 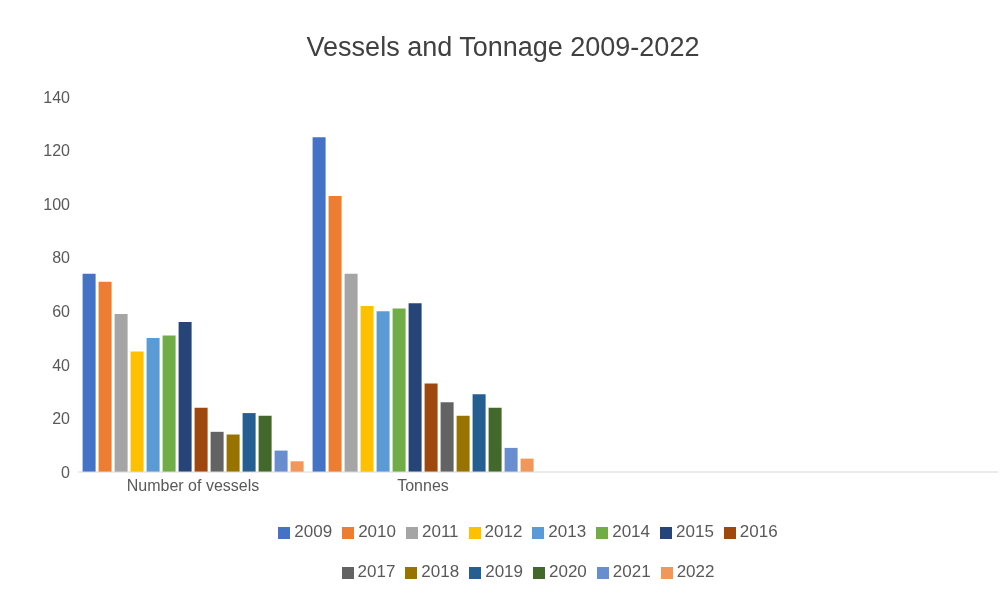 I want to click on legend-label: 2011, so click(x=440, y=531).